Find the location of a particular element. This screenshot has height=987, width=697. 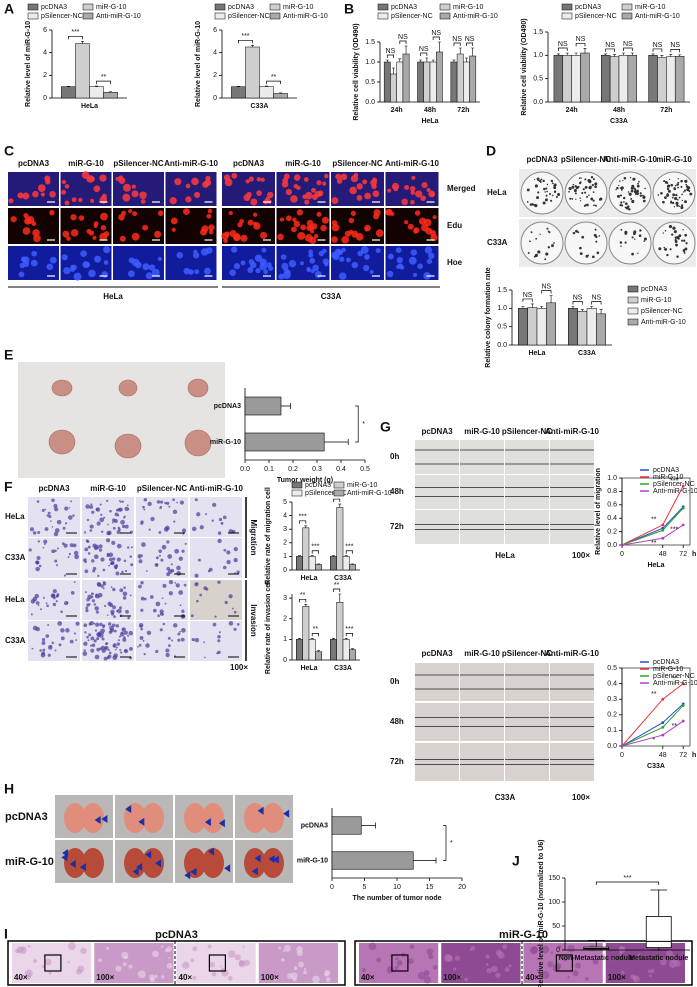

legend-label: miR-G-10 is located at coordinates (668, 477).